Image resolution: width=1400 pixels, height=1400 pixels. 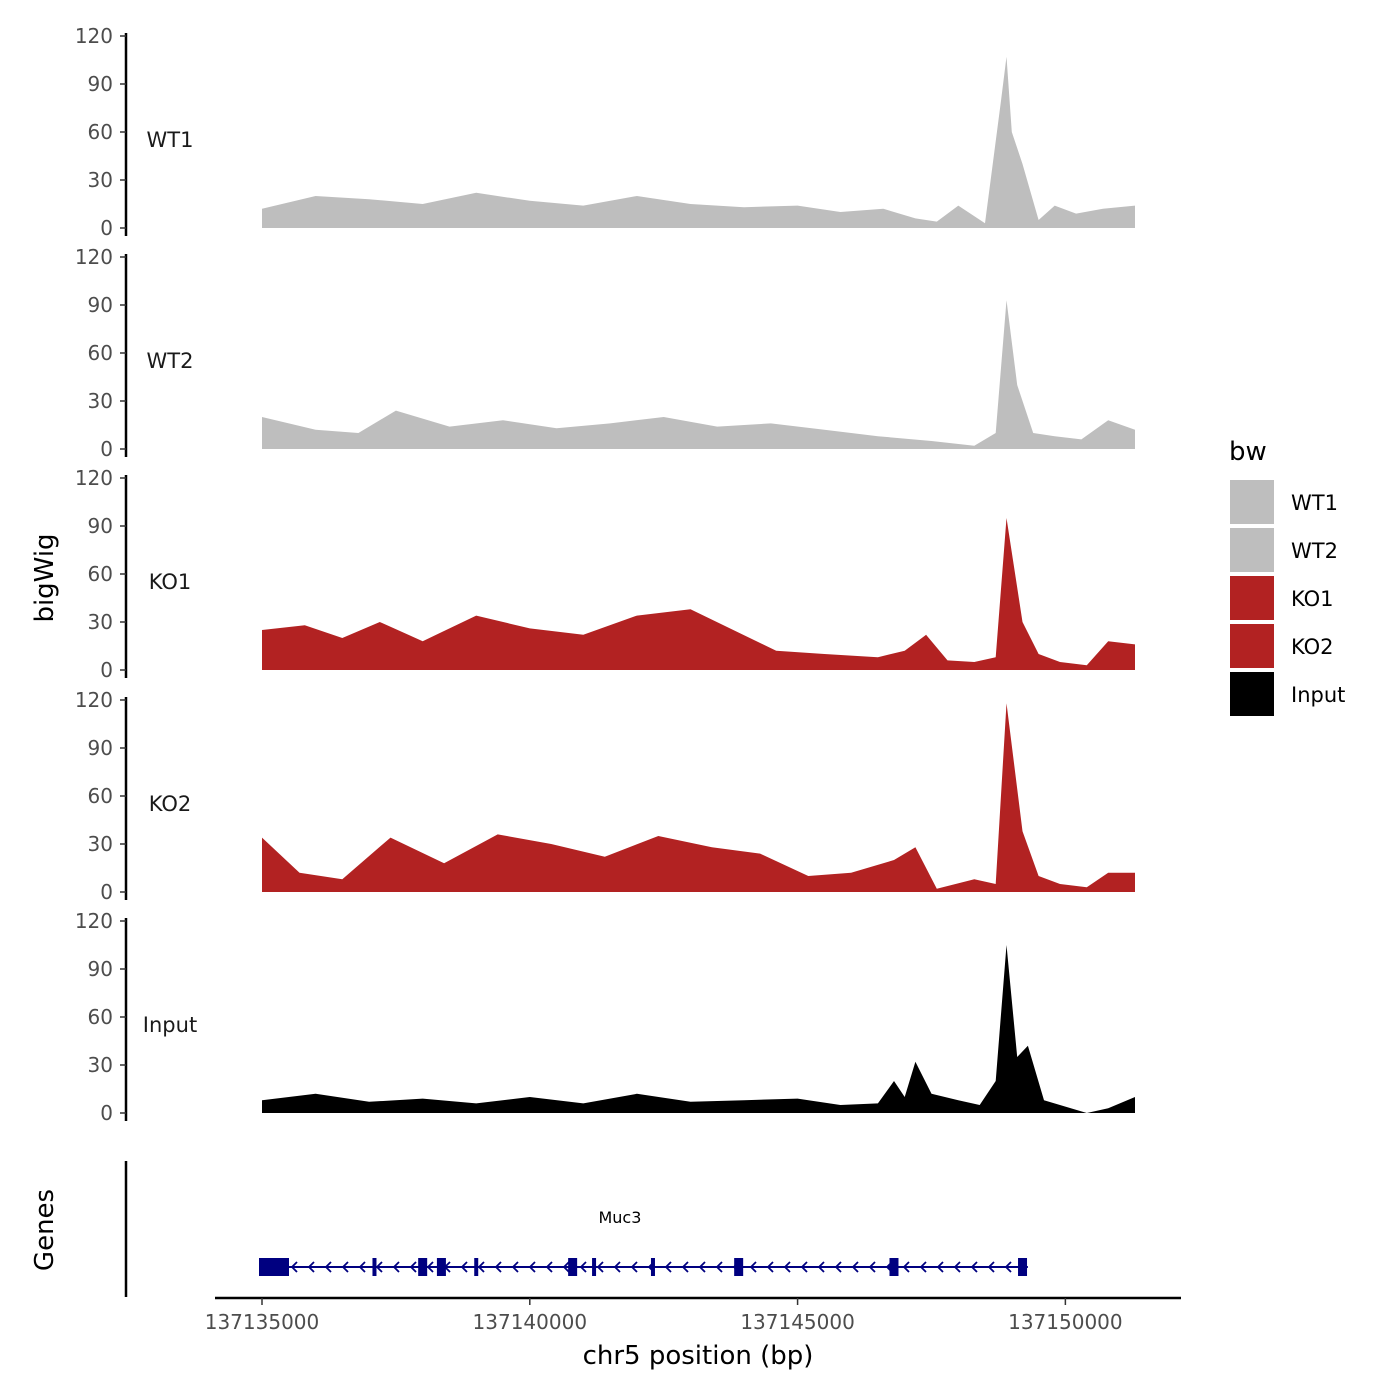 I want to click on track-panel-input: 0 30 60 90 120 Input, so click(x=605, y=1017).